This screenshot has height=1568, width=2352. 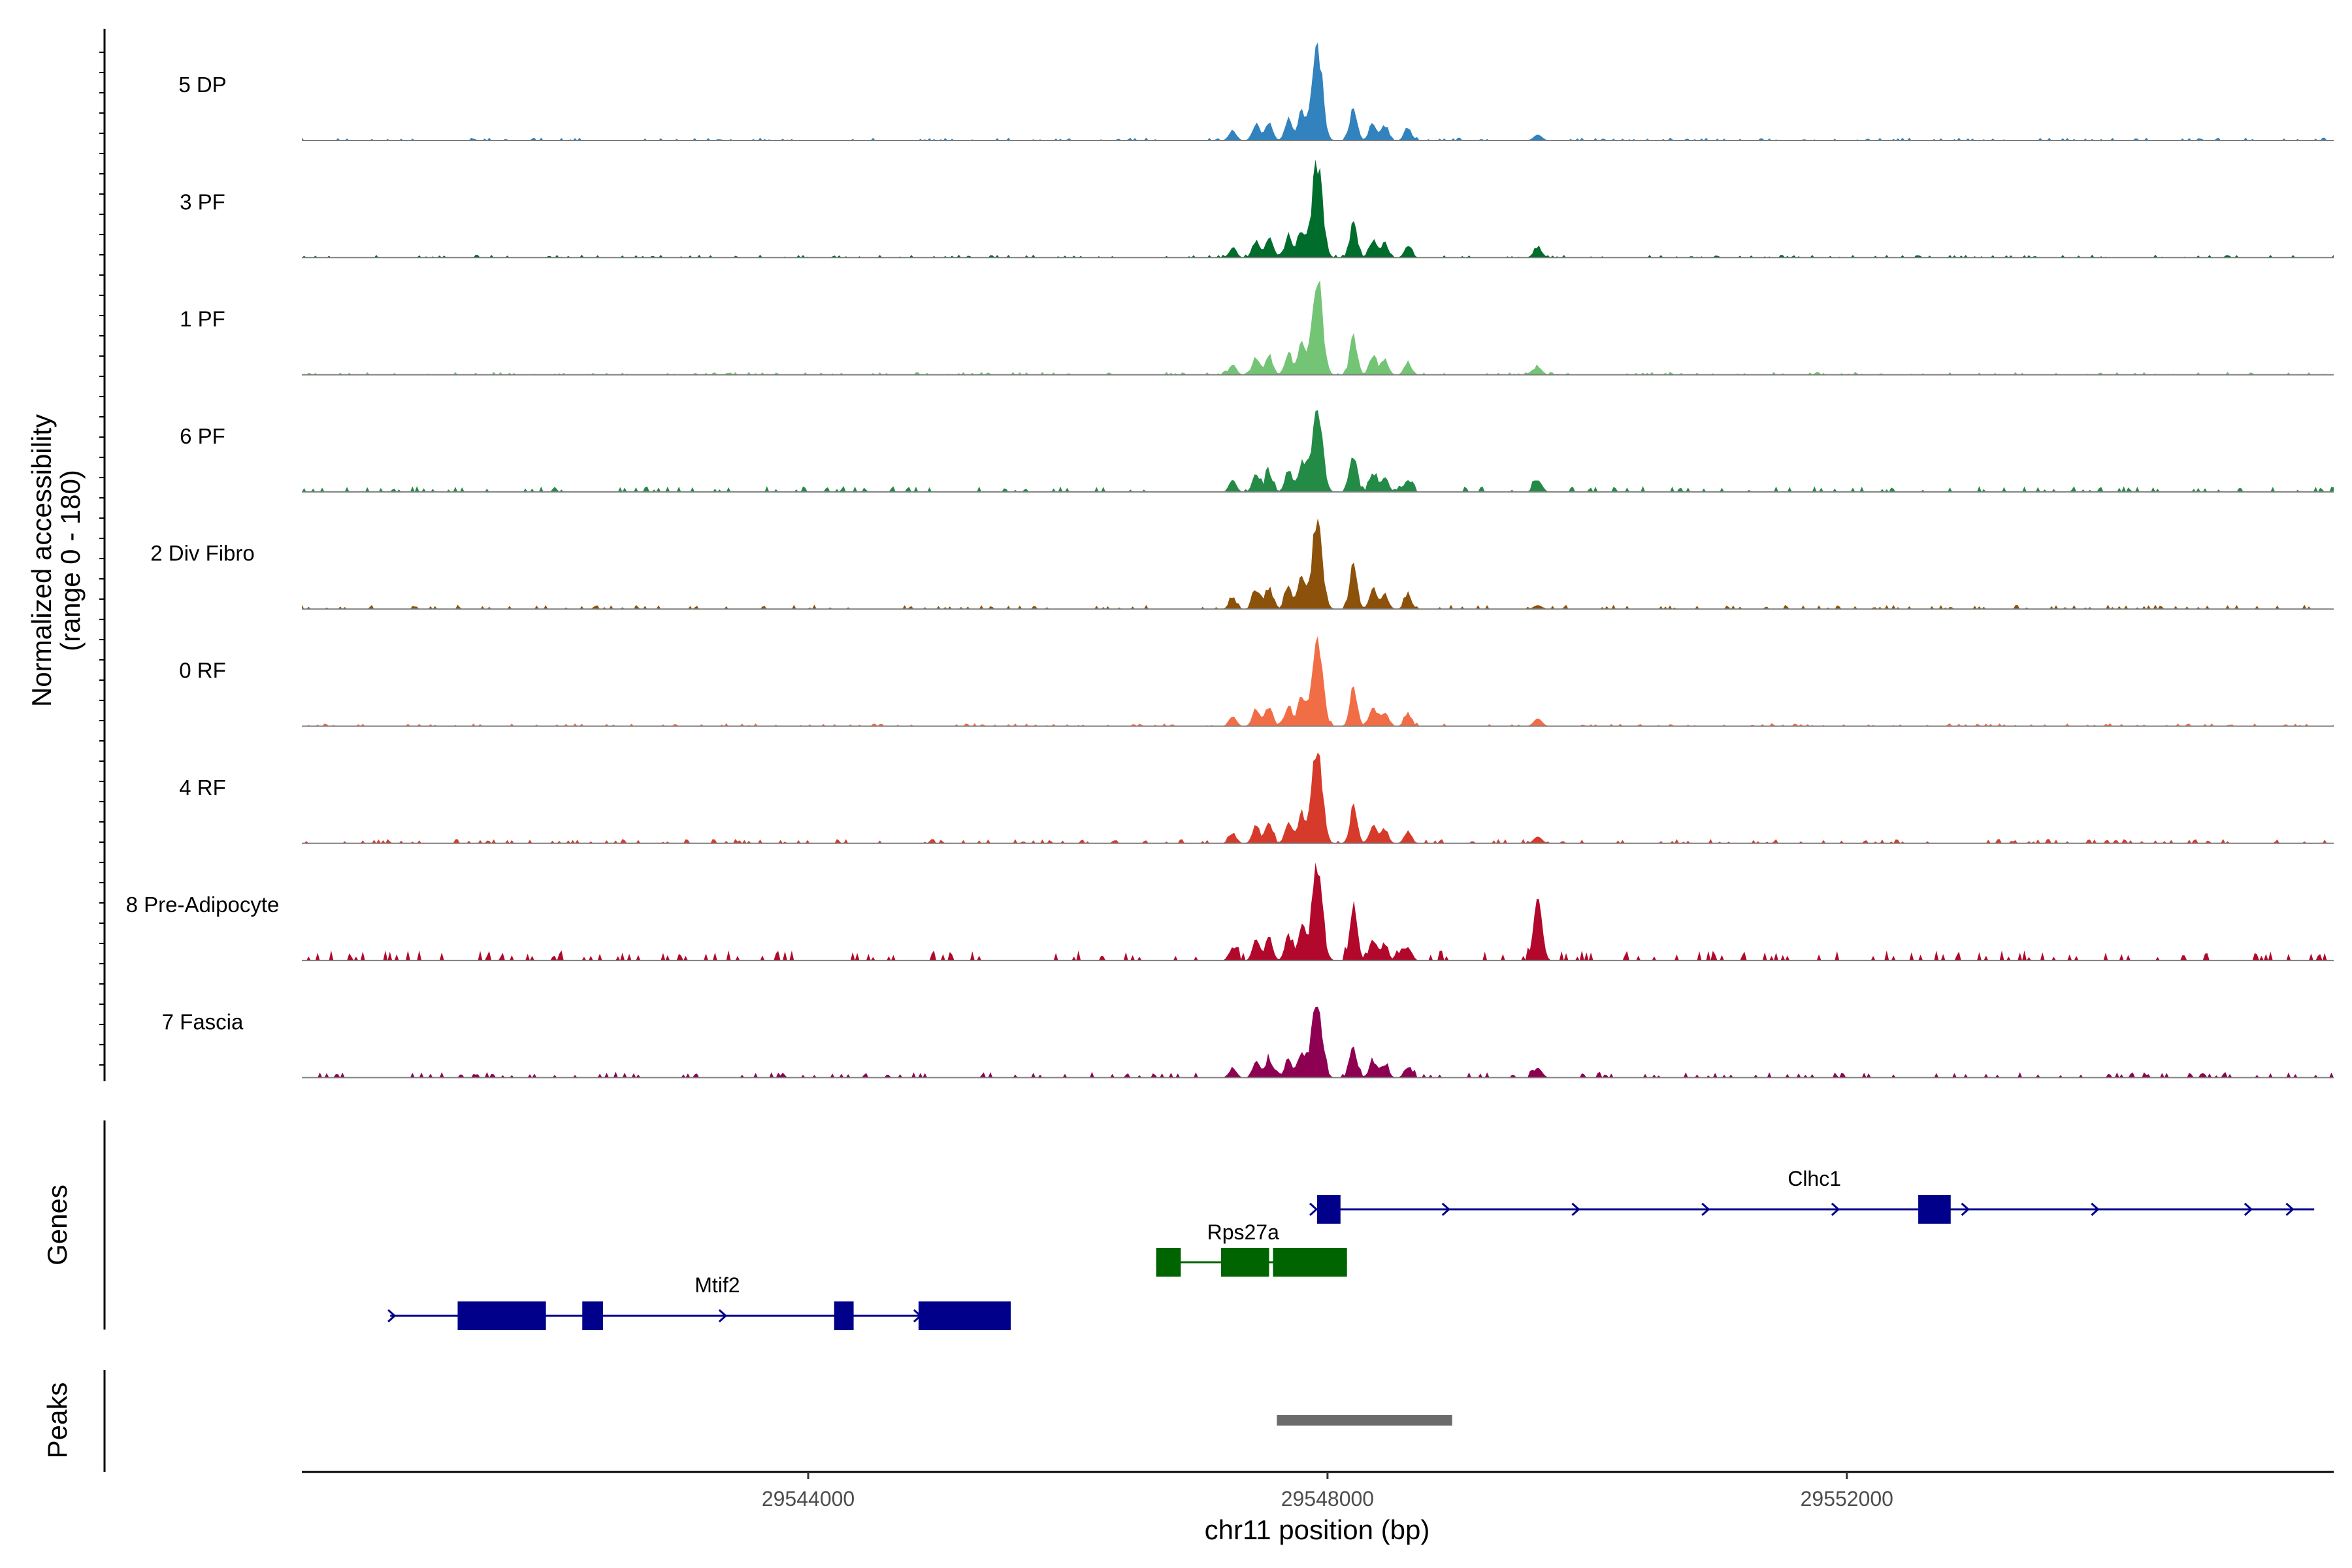 I want to click on track-label: 3 PF, so click(x=202, y=201).